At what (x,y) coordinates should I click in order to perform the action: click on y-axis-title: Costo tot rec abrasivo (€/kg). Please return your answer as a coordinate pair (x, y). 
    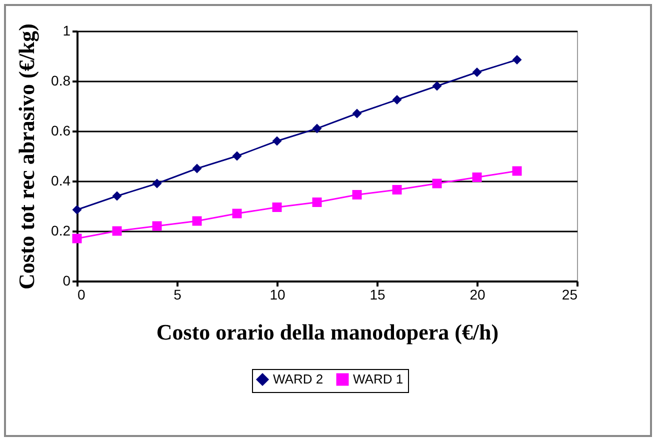
    Looking at the image, I should click on (27, 157).